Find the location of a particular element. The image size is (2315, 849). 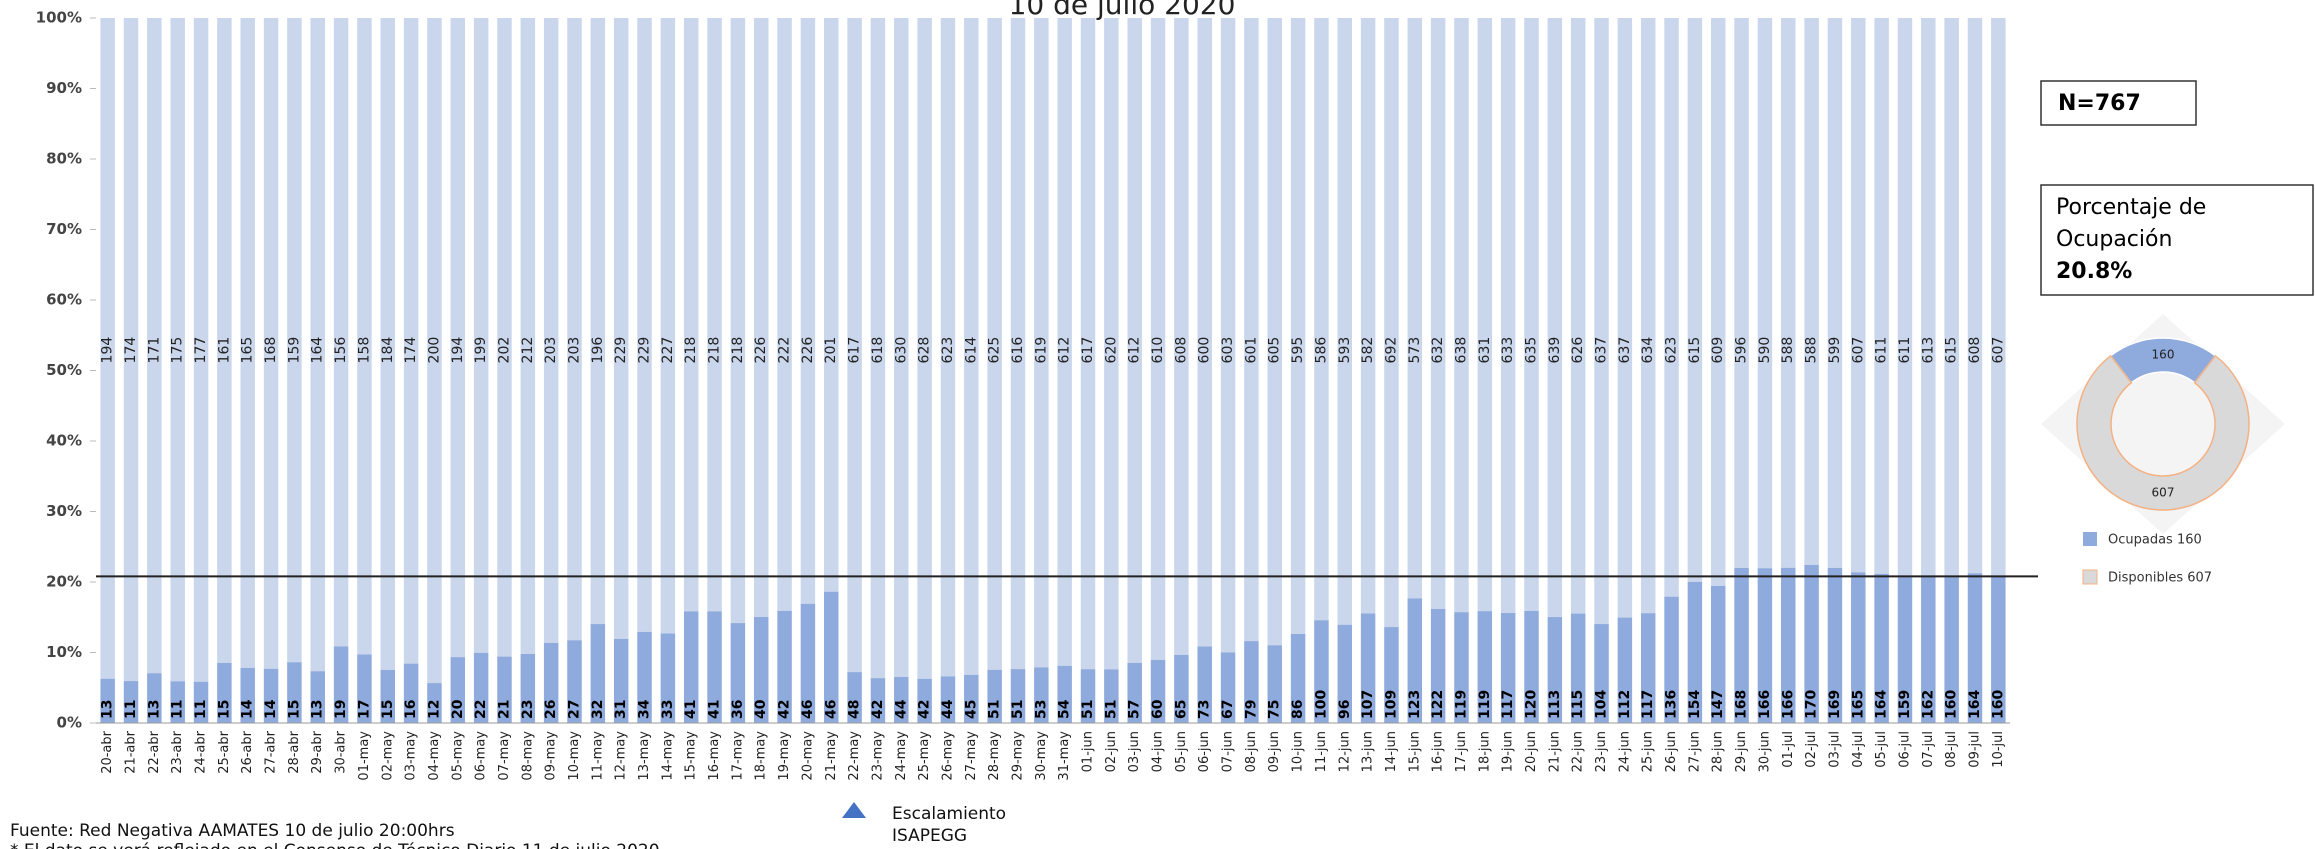

x-tick-label: 16-may is located at coordinates (714, 756).